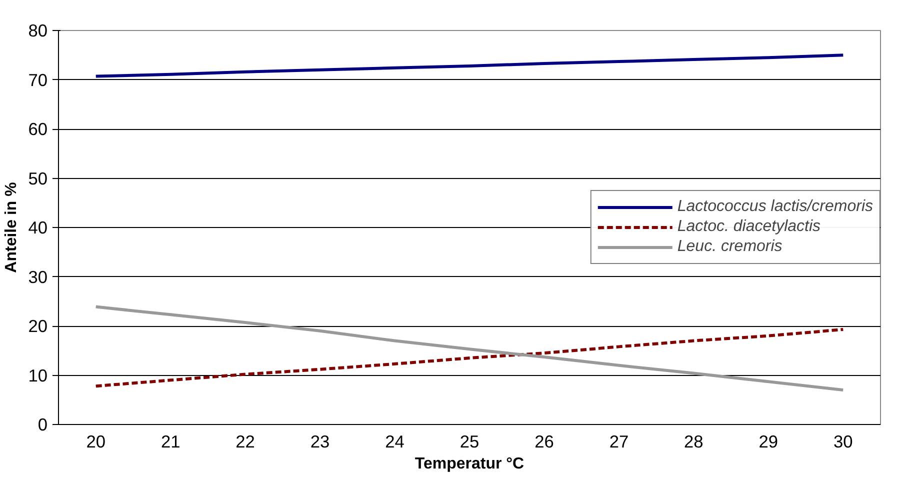 The image size is (912, 487). I want to click on legend-label: Leuc. cremoris, so click(729, 247).